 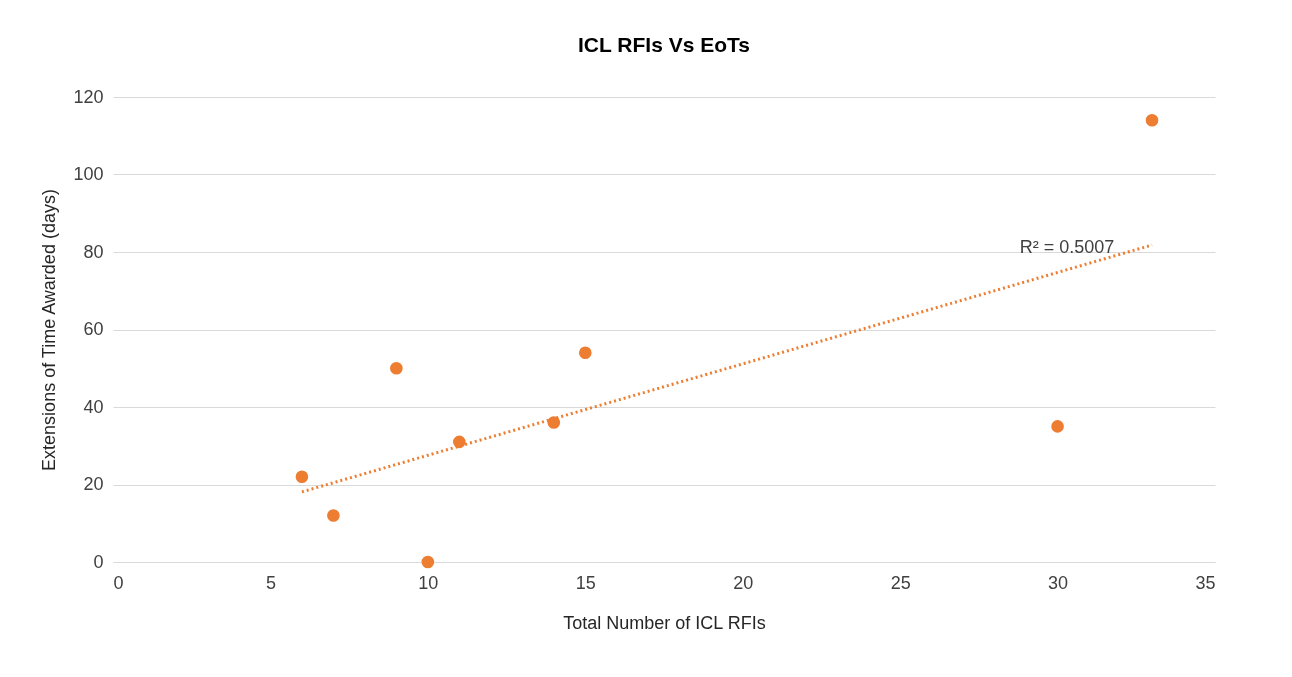 I want to click on x-tick-label: 5, so click(x=270, y=582).